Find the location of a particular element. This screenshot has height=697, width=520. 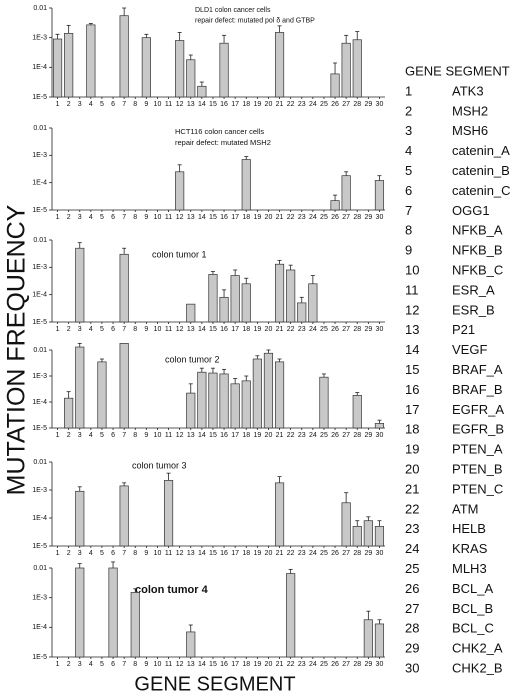

legend-number: 10 is located at coordinates (412, 270).